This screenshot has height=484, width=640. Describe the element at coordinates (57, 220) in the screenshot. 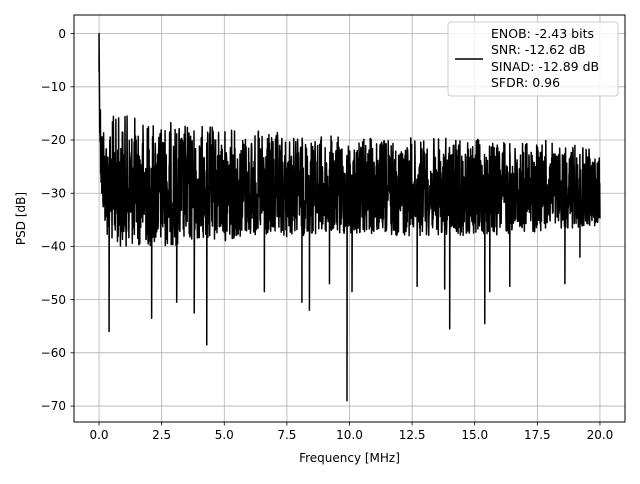

I see `y-axis-ticks: 0 −10 −20 −30 −40 −50 −60 −70` at that location.